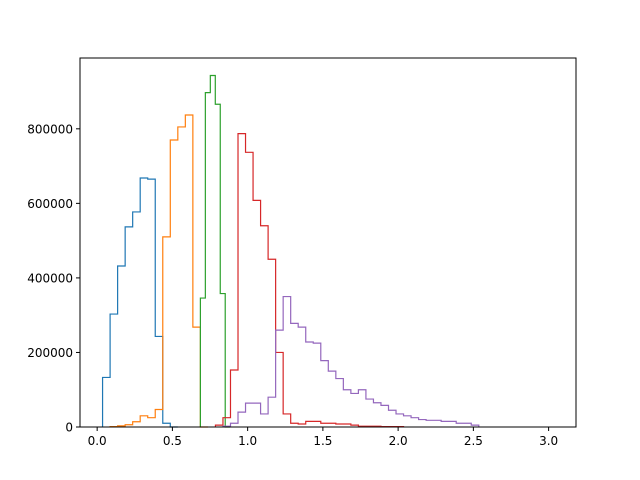 The height and width of the screenshot is (480, 640). Describe the element at coordinates (97, 441) in the screenshot. I see `x-tick-label: 0.0` at that location.